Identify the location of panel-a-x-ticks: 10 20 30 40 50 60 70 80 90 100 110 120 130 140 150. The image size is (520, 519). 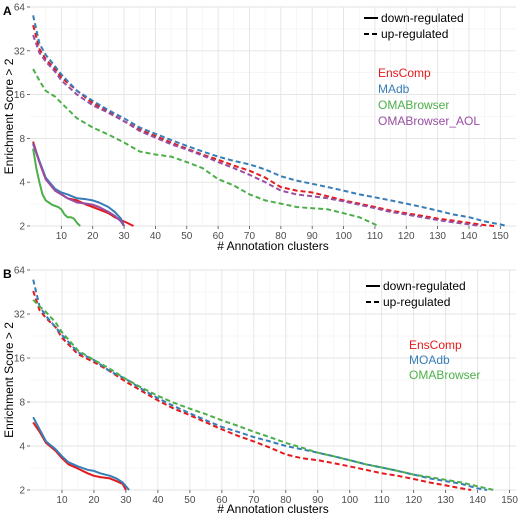
(282, 234).